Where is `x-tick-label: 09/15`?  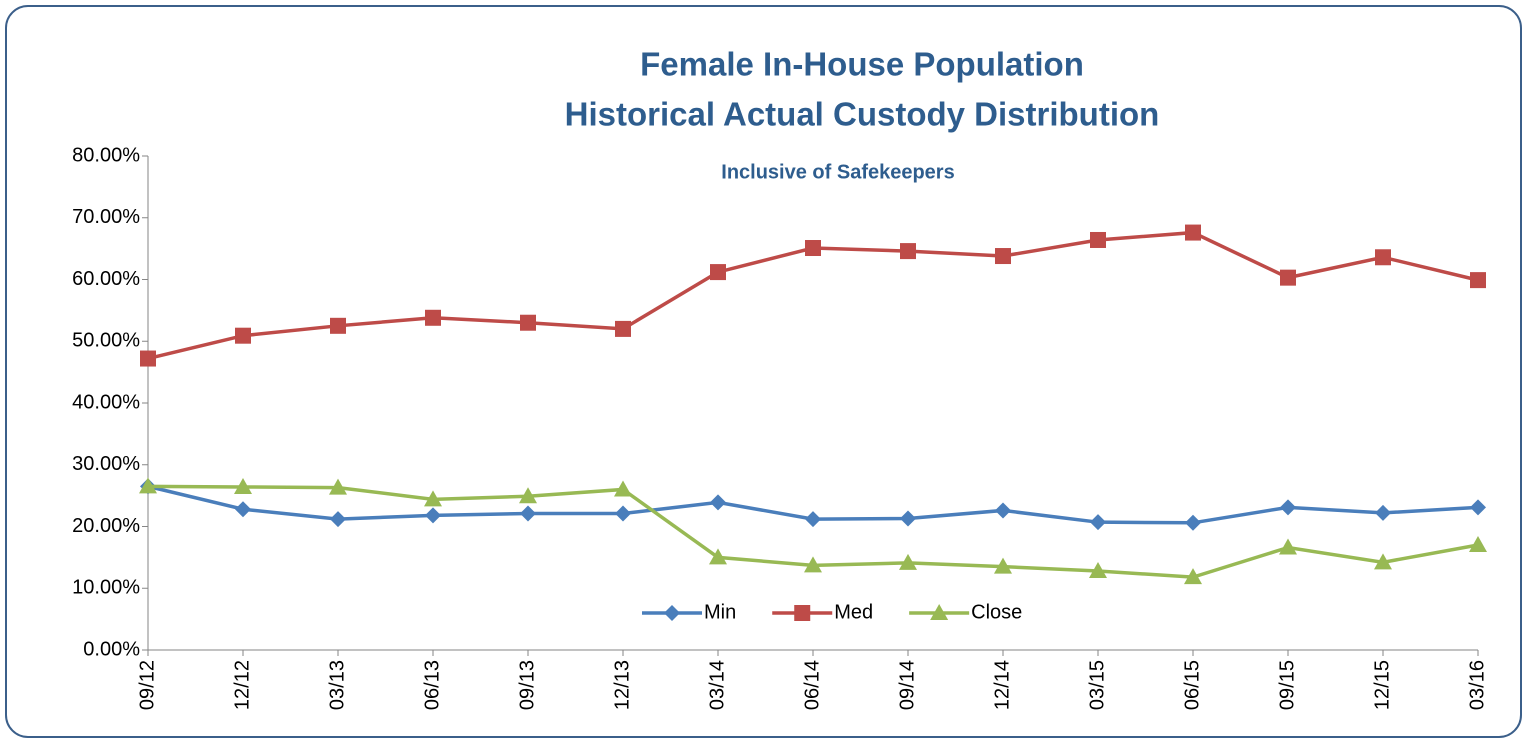
x-tick-label: 09/15 is located at coordinates (1287, 685).